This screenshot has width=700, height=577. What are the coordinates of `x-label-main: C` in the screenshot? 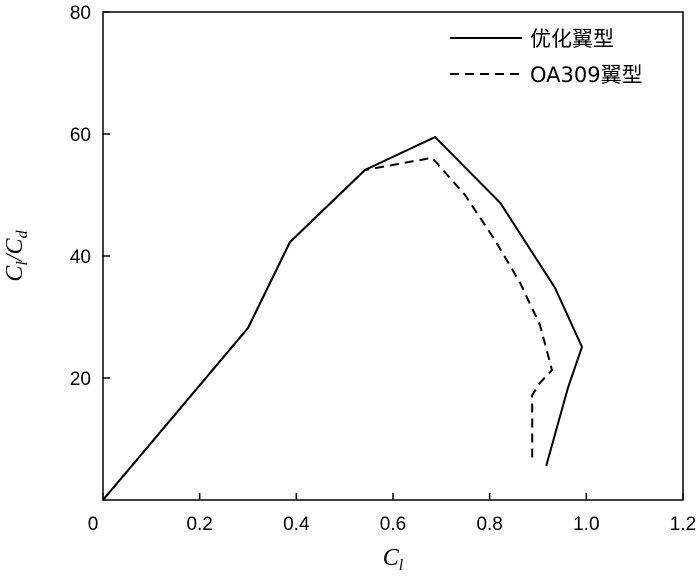 It's located at (391, 558).